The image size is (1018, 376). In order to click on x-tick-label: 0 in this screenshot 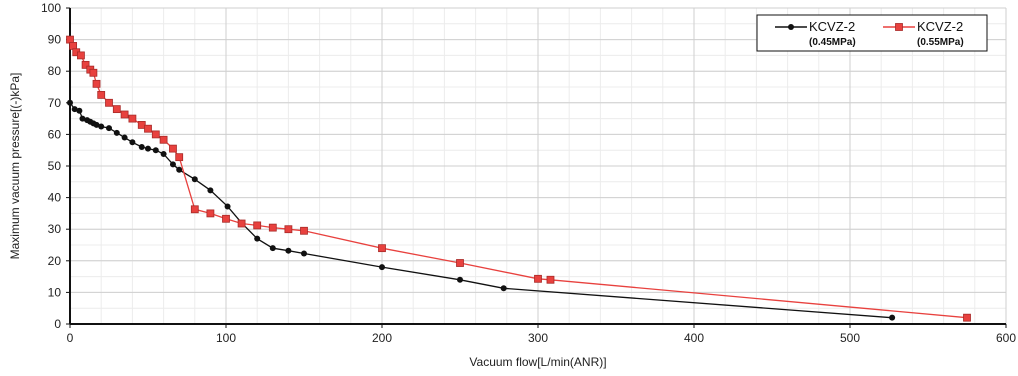, I will do `click(70, 338)`.